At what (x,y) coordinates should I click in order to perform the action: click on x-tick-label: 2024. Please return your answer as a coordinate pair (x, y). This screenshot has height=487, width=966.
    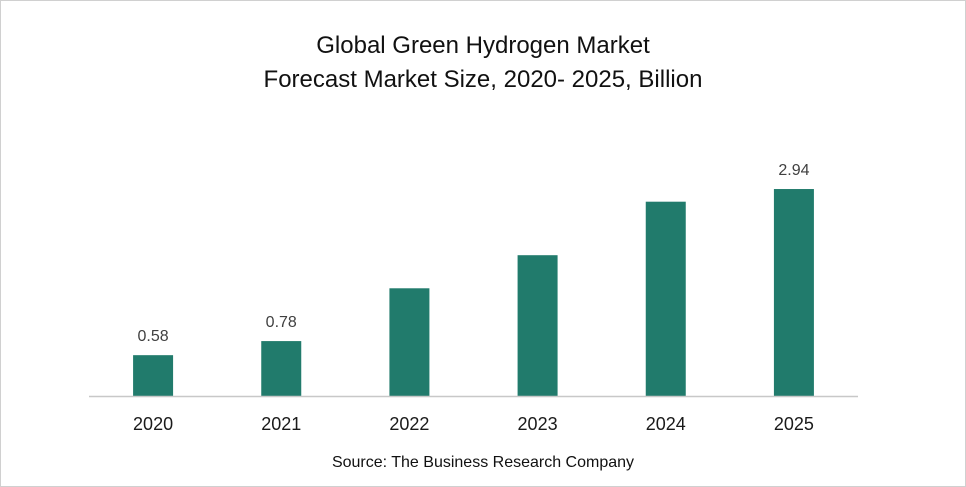
    Looking at the image, I should click on (666, 424).